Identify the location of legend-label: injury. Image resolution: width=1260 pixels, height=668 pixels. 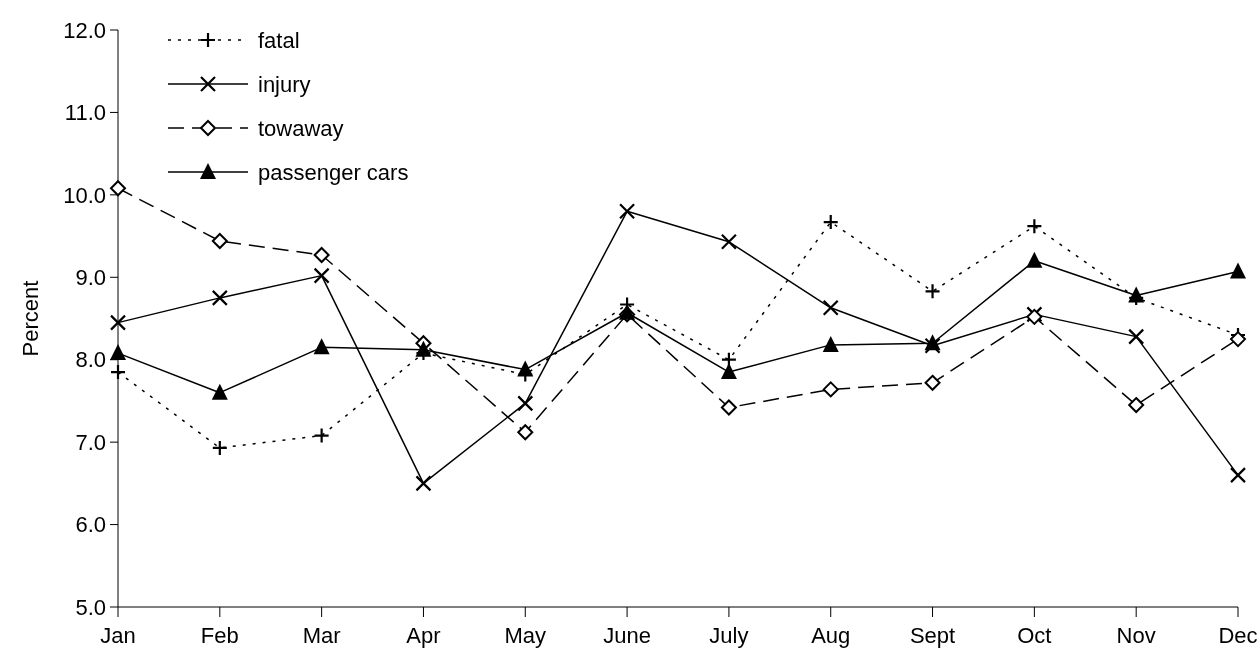
(284, 84).